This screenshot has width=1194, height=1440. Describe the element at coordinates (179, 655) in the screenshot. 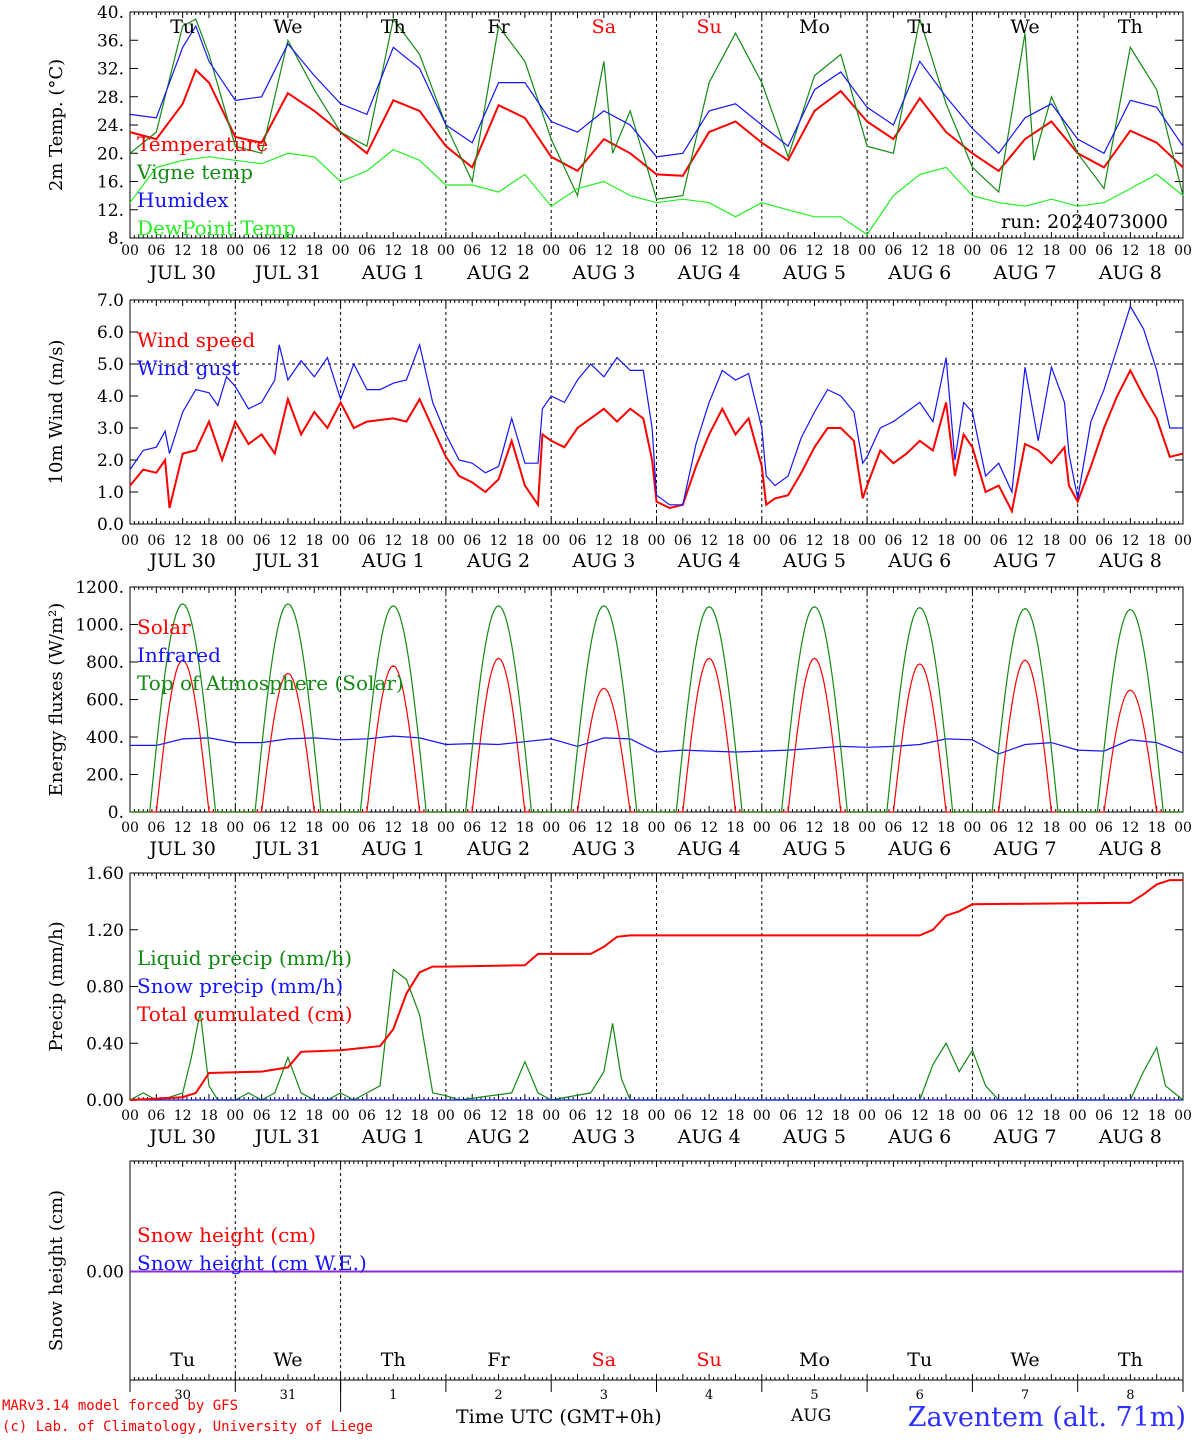

I see `legend-entry: Infrared` at that location.